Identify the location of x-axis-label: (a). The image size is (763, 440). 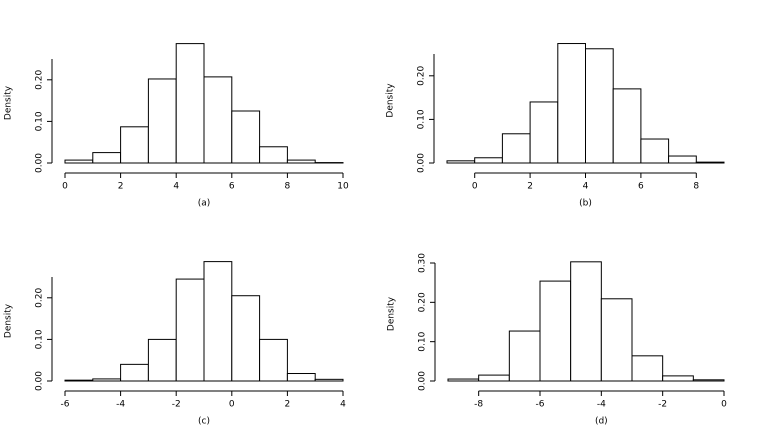
(204, 204).